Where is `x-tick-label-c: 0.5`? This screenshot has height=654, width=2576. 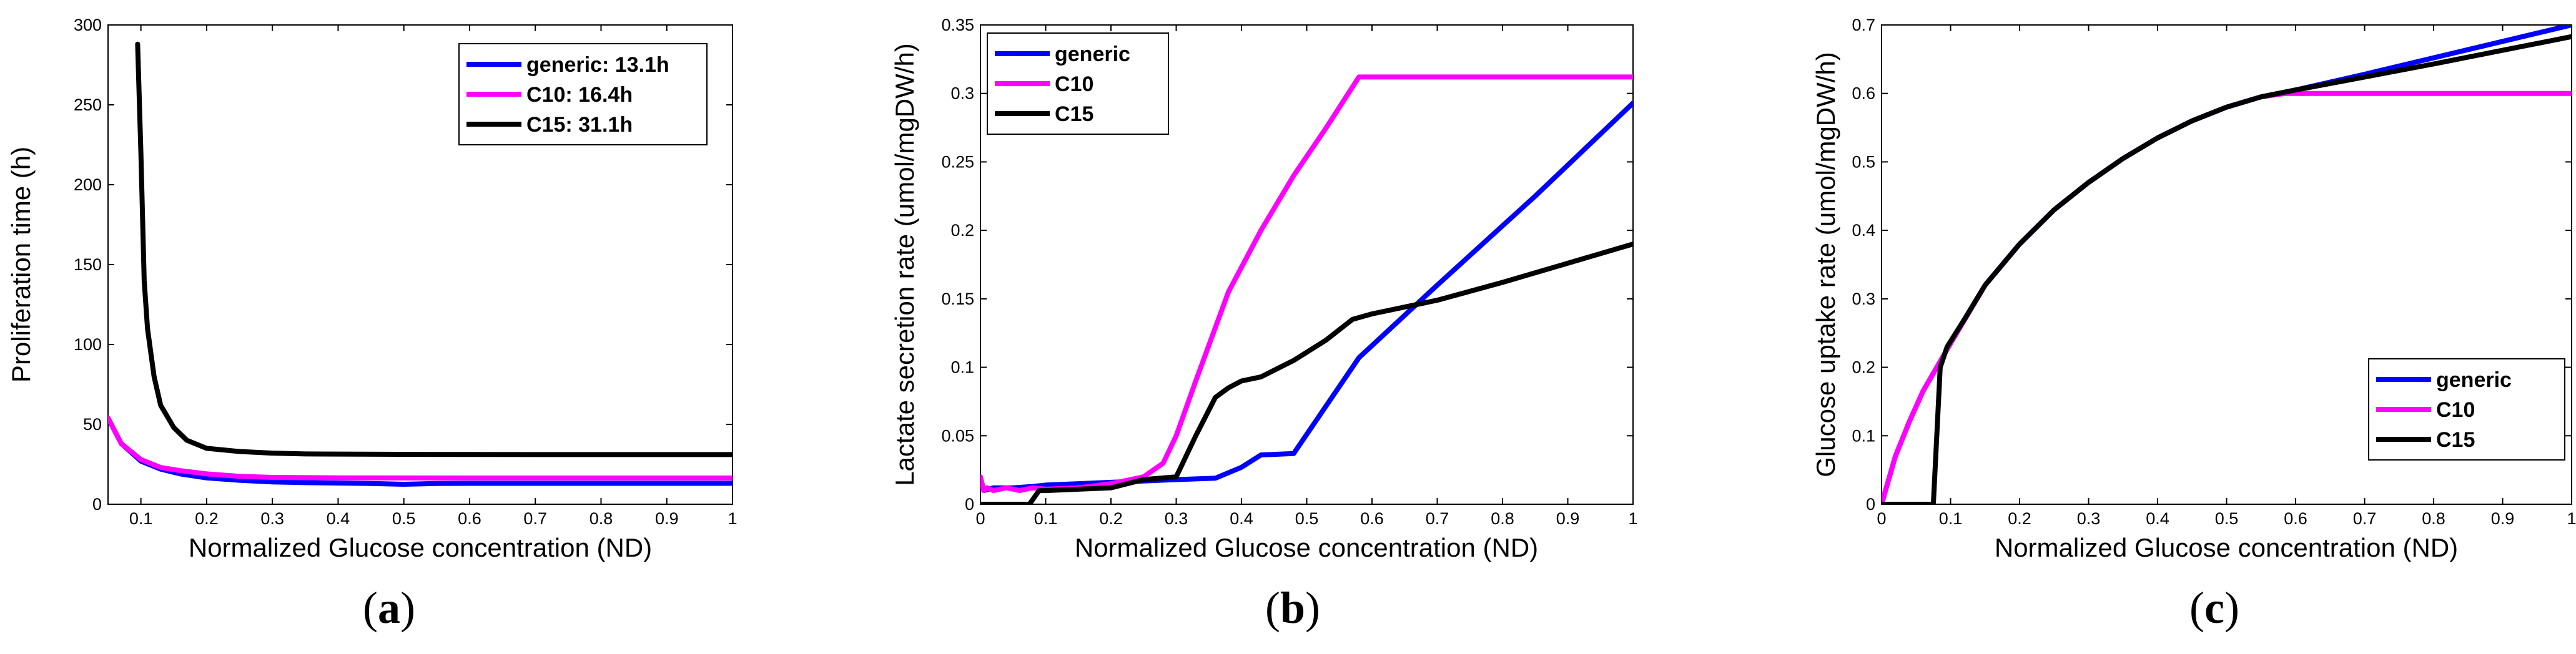
x-tick-label-c: 0.5 is located at coordinates (2227, 518).